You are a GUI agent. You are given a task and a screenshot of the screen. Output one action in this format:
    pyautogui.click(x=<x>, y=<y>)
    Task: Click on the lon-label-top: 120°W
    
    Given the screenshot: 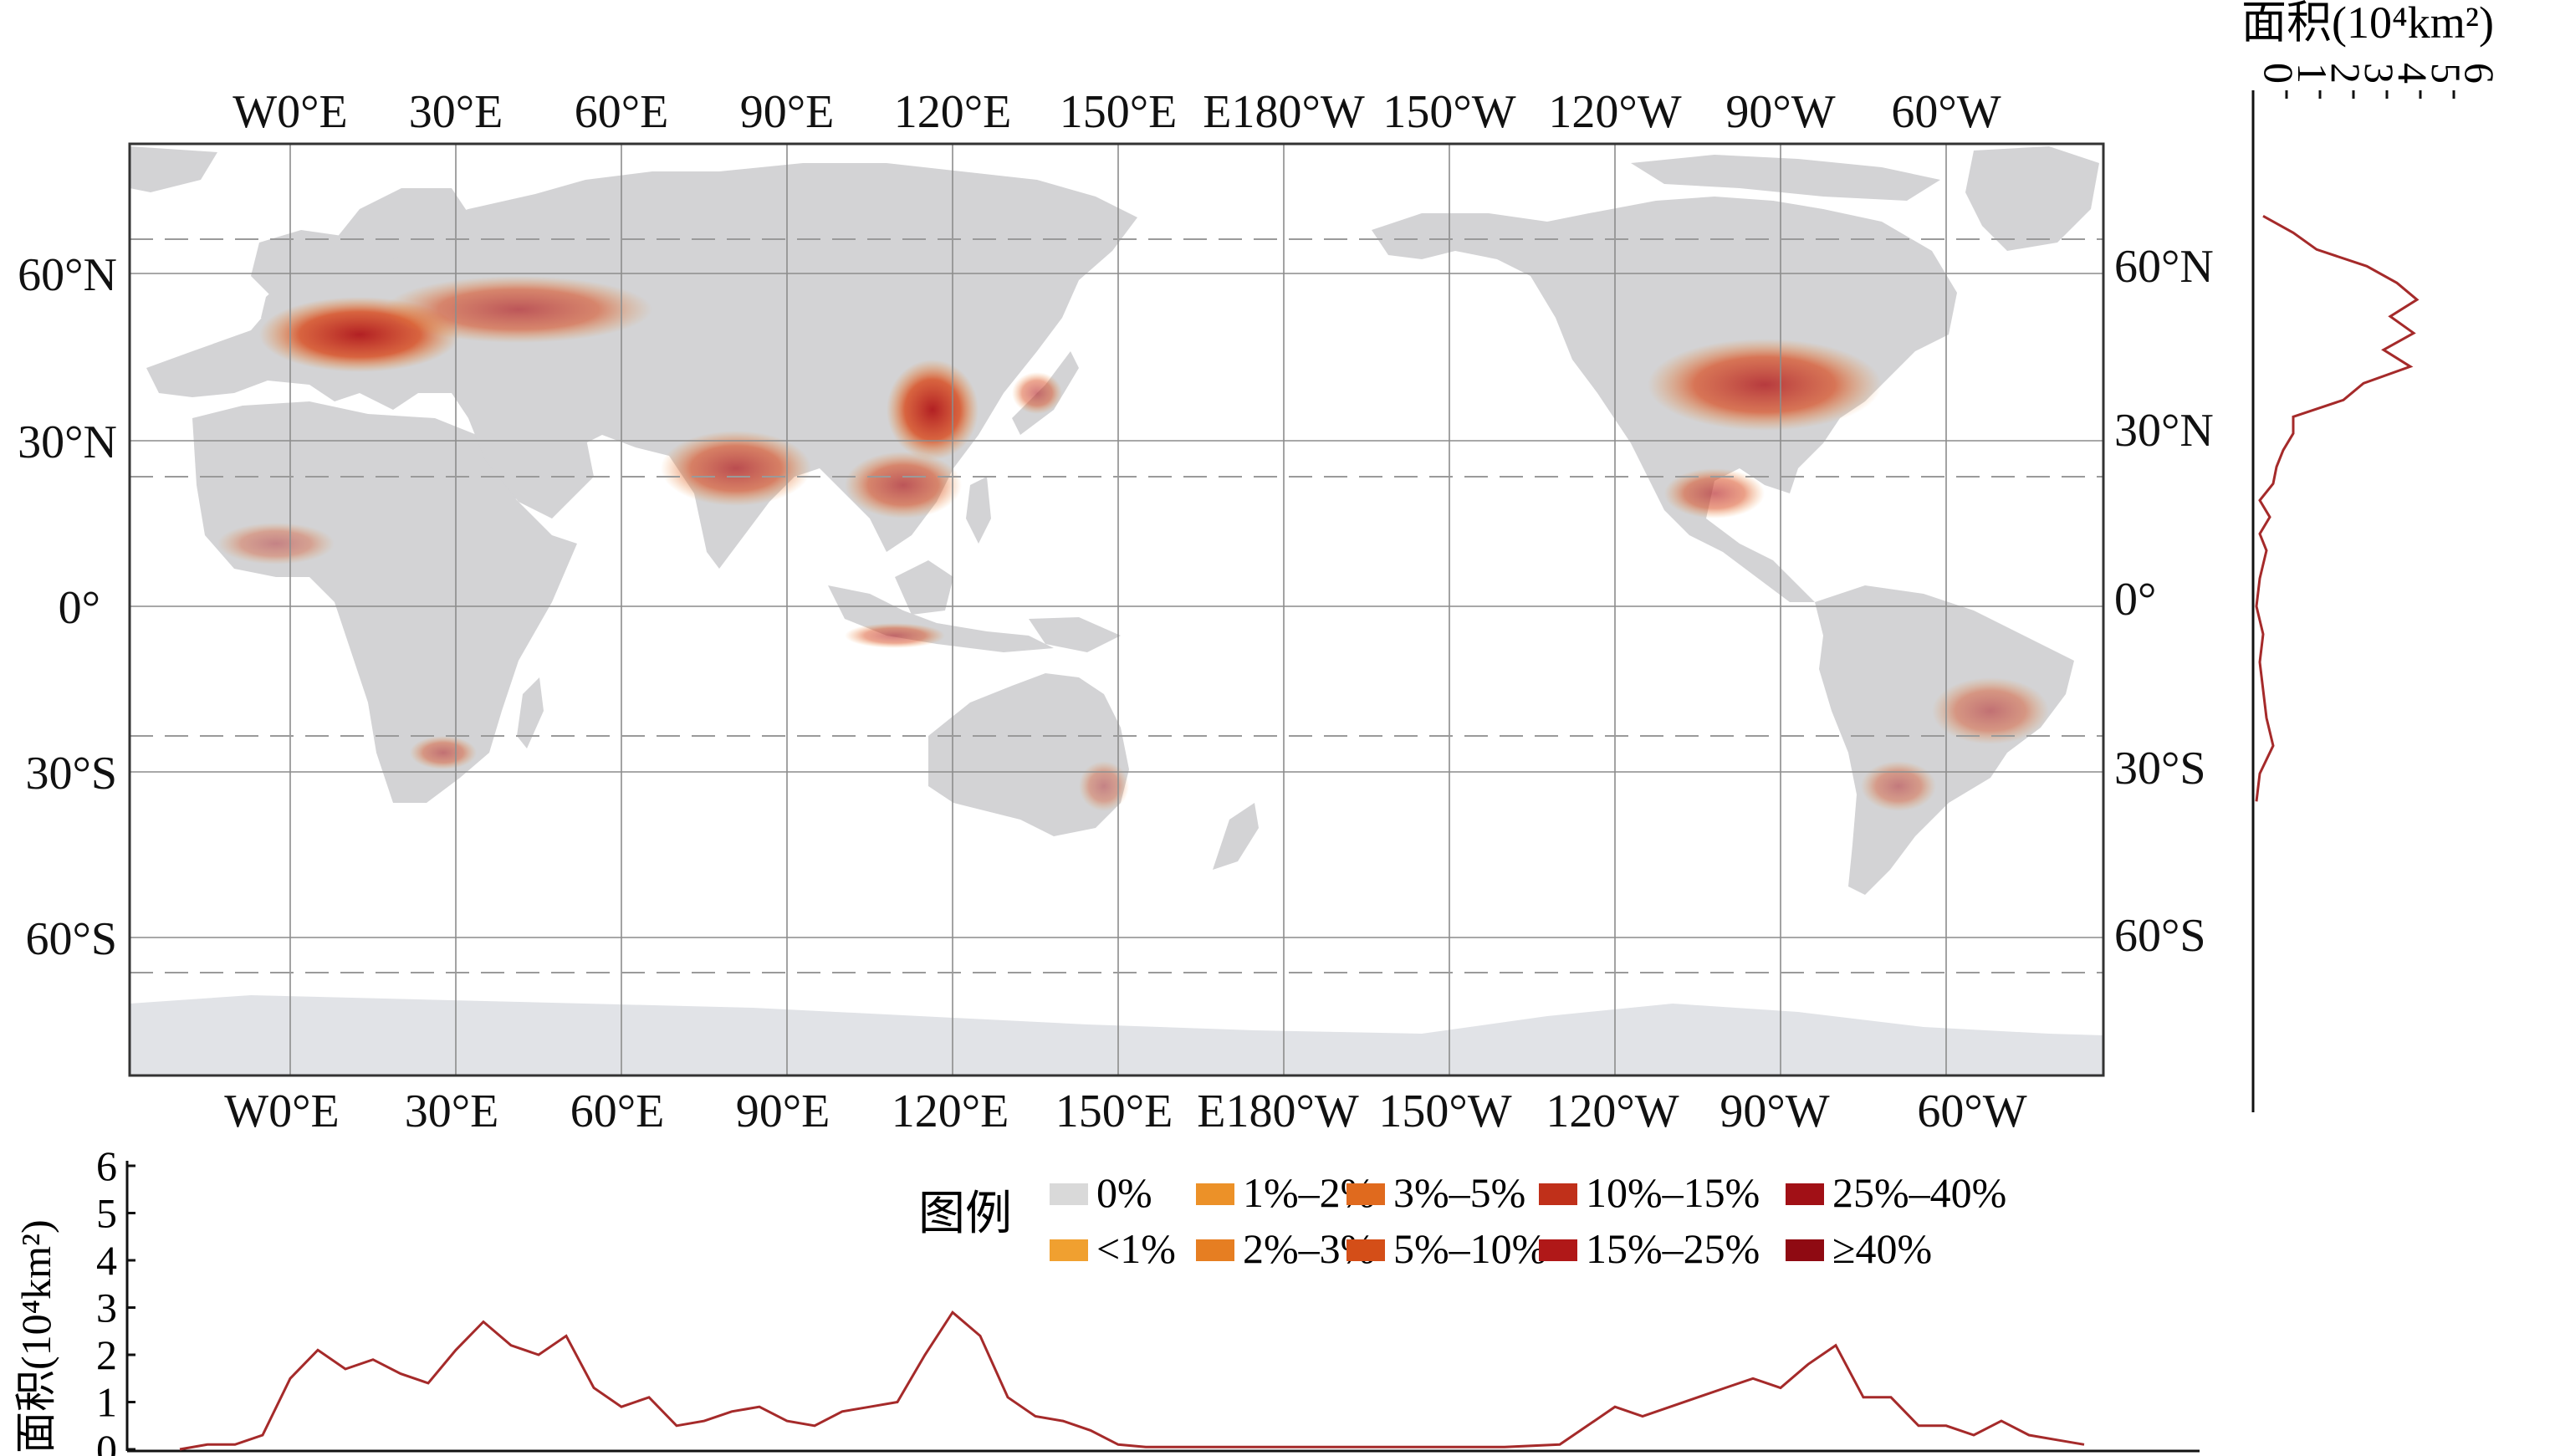 What is the action you would take?
    pyautogui.click(x=1614, y=112)
    